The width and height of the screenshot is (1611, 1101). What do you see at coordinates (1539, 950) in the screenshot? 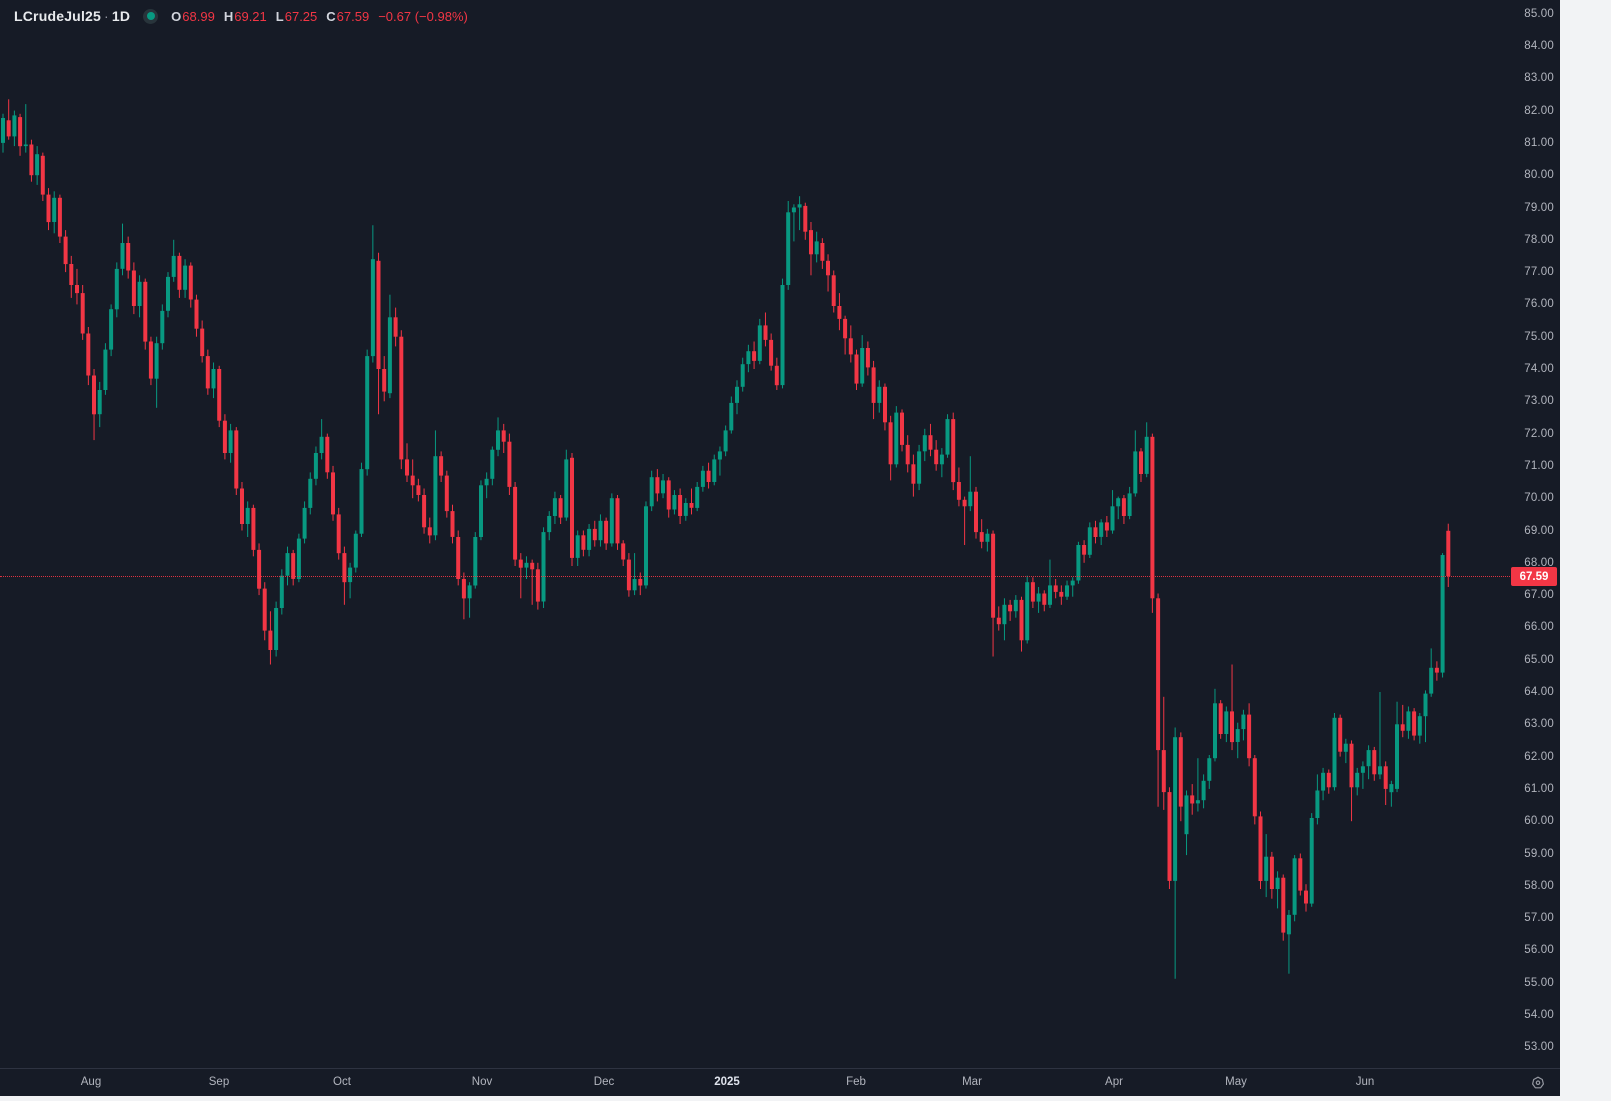
I see `price-tick-label: 56.00` at bounding box center [1539, 950].